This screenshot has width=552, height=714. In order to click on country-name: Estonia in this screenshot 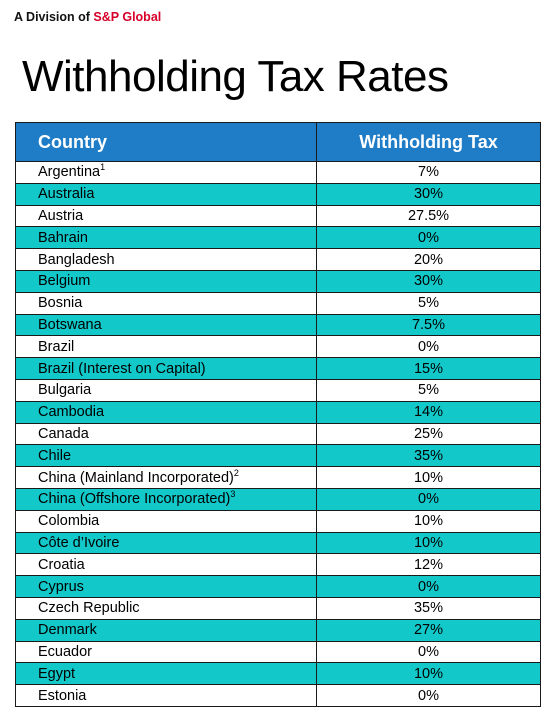, I will do `click(62, 695)`.